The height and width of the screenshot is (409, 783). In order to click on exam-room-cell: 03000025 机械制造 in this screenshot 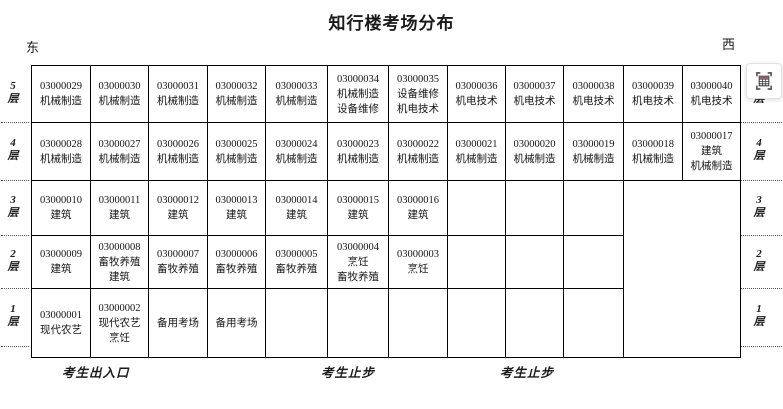, I will do `click(236, 151)`.